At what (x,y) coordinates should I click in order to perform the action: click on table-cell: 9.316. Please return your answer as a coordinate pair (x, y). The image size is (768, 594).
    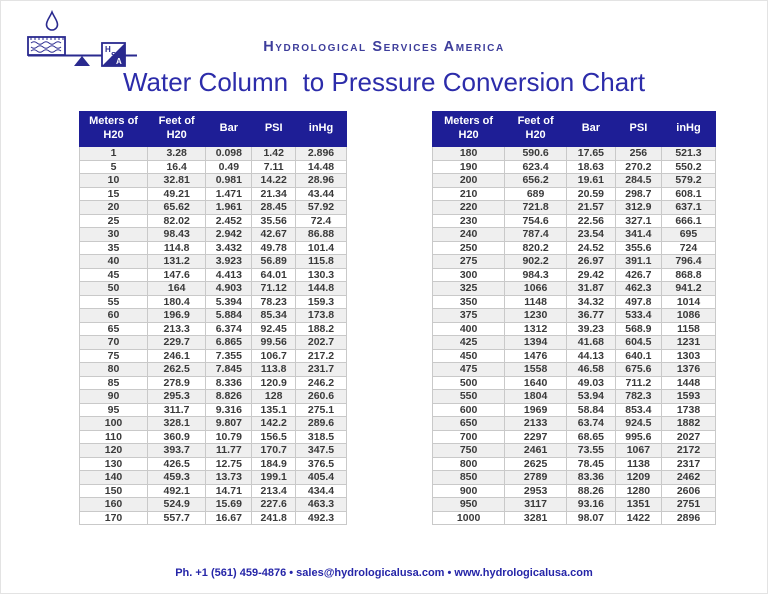
    Looking at the image, I should click on (229, 409).